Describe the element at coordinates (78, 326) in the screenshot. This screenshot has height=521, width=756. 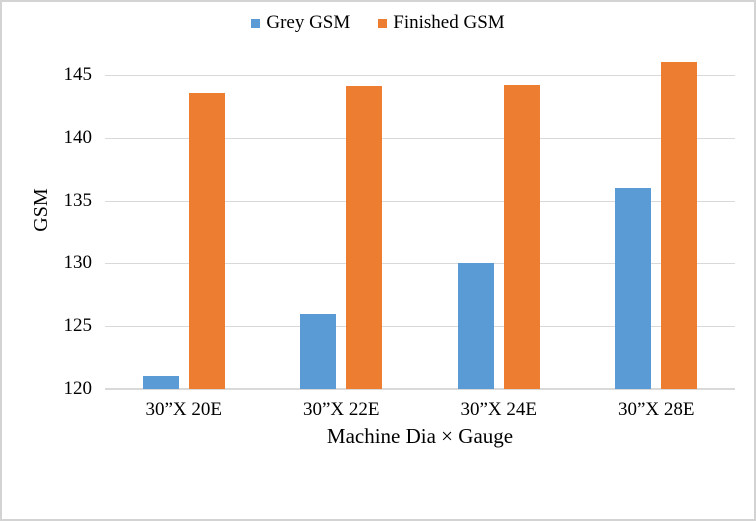
I see `y-tick-label-125: 125` at that location.